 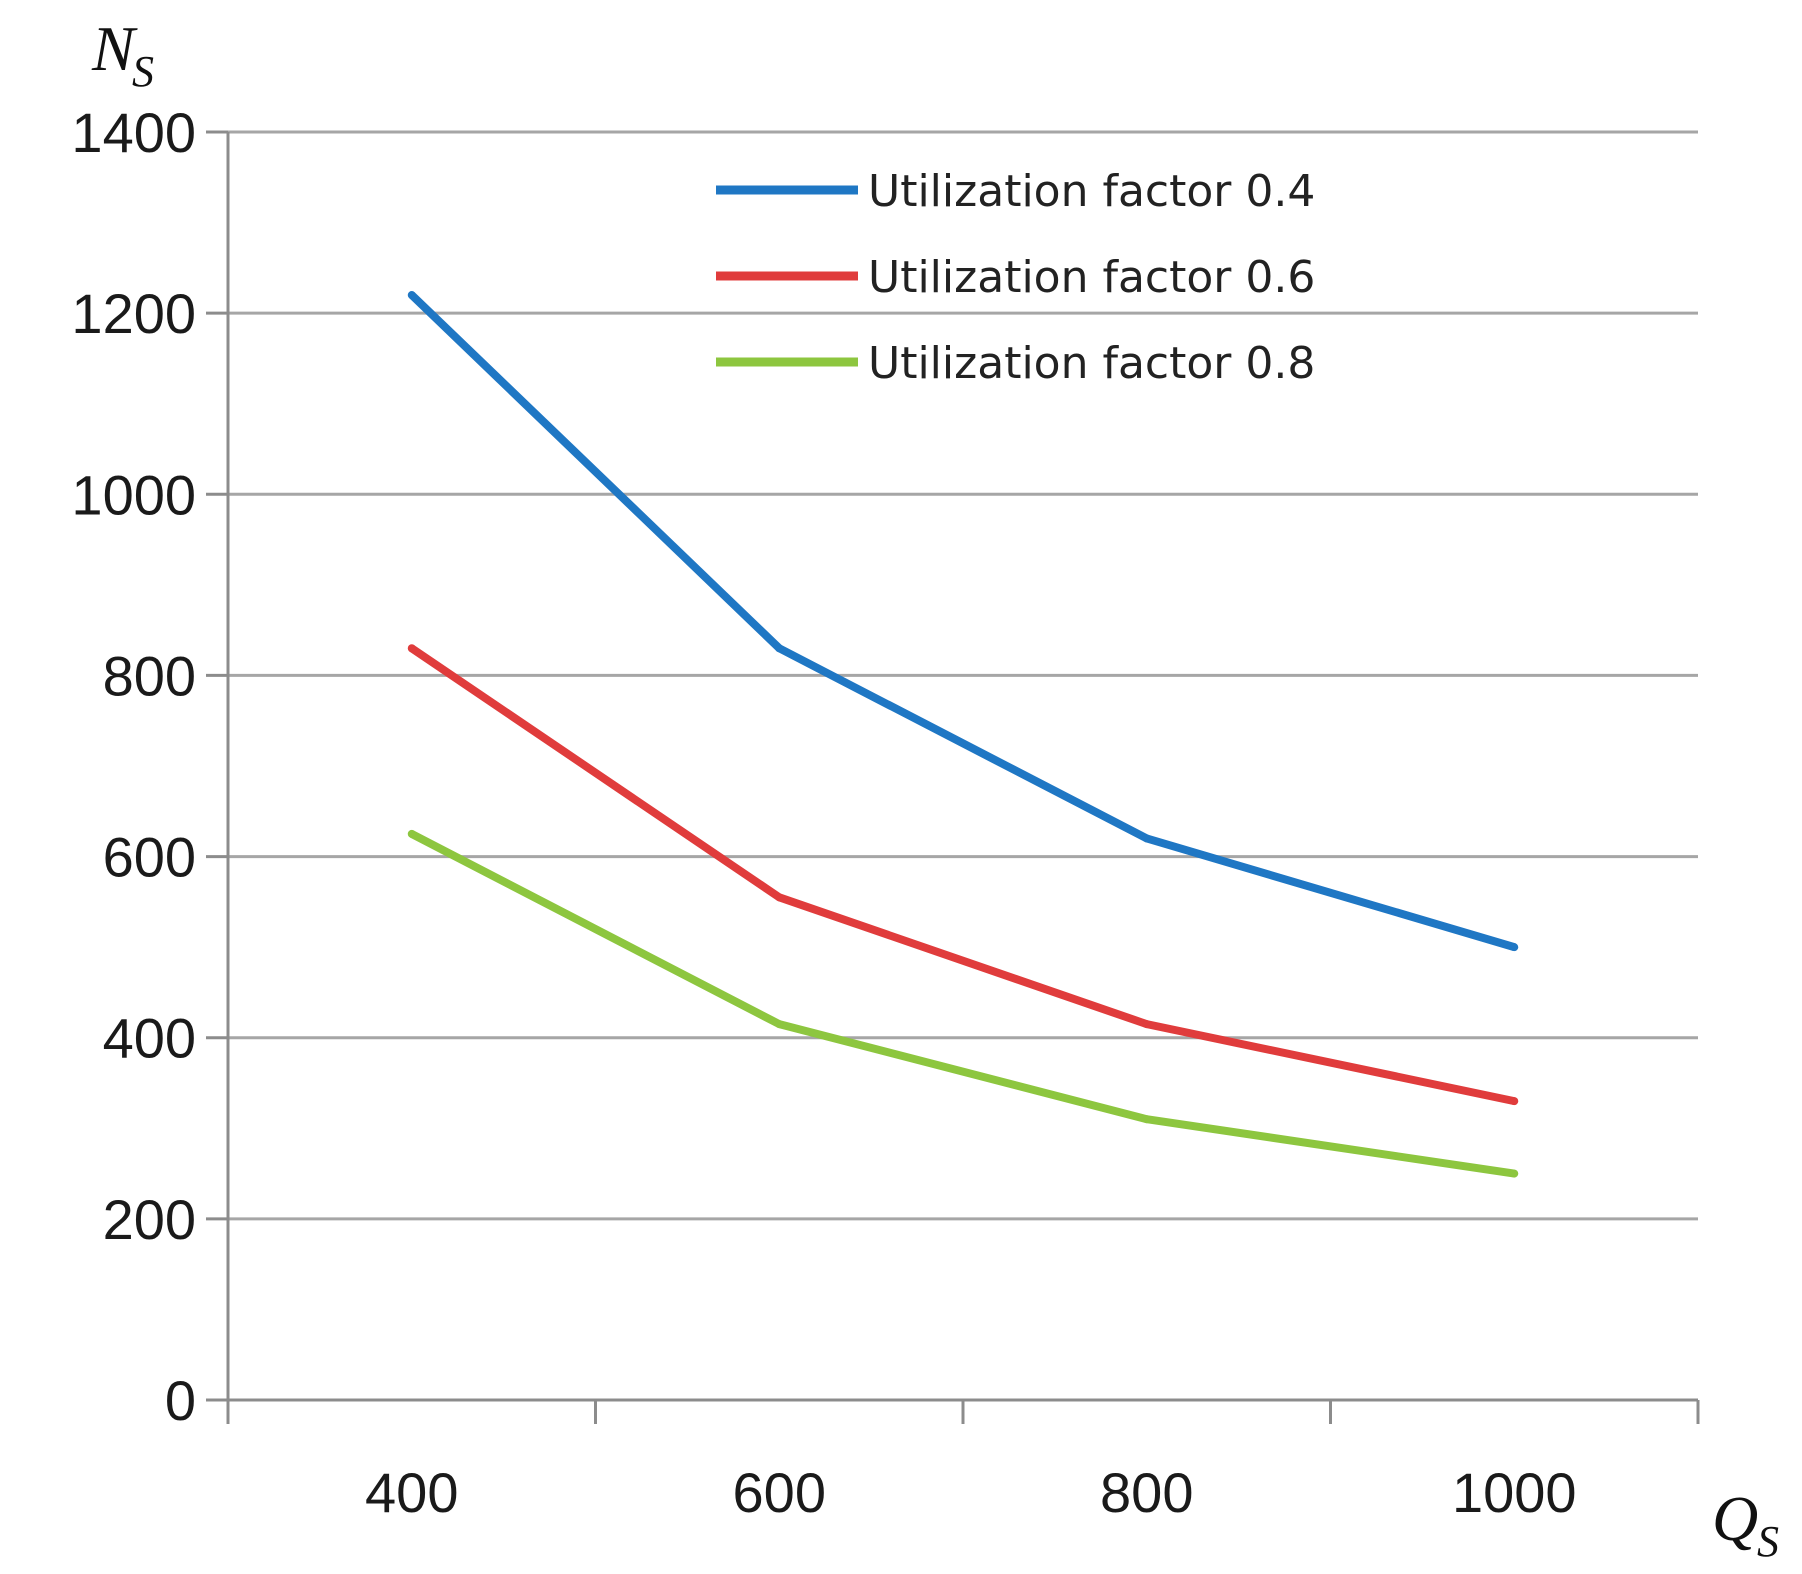 I want to click on y-axis-title: N S, so click(x=122, y=54).